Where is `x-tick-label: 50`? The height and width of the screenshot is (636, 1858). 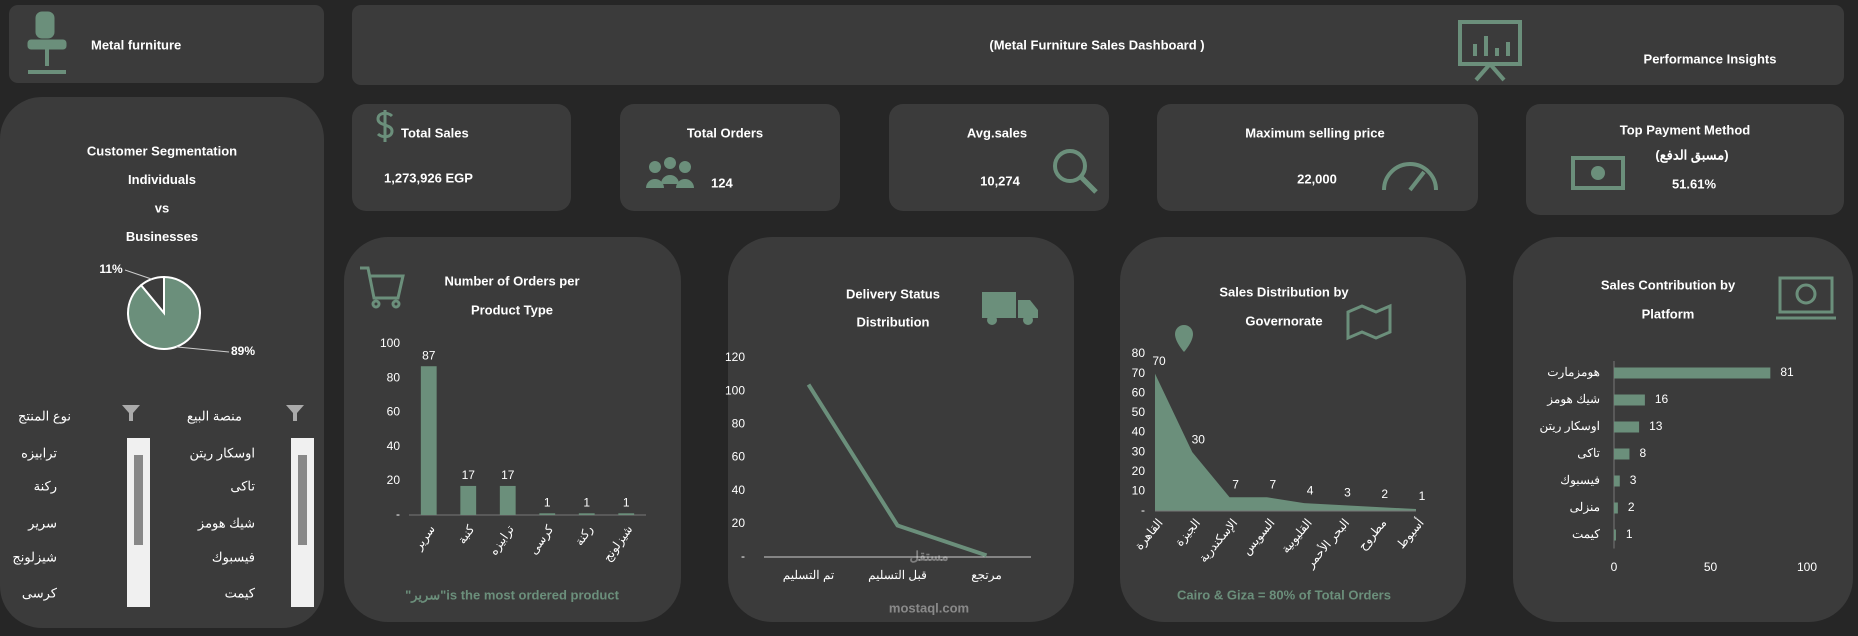 x-tick-label: 50 is located at coordinates (1711, 567).